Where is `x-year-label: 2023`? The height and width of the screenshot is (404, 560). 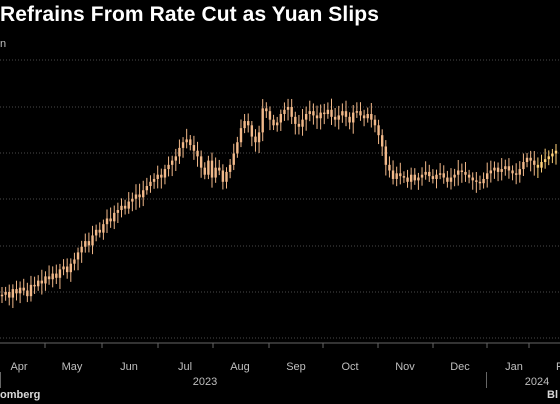 x-year-label: 2023 is located at coordinates (205, 382).